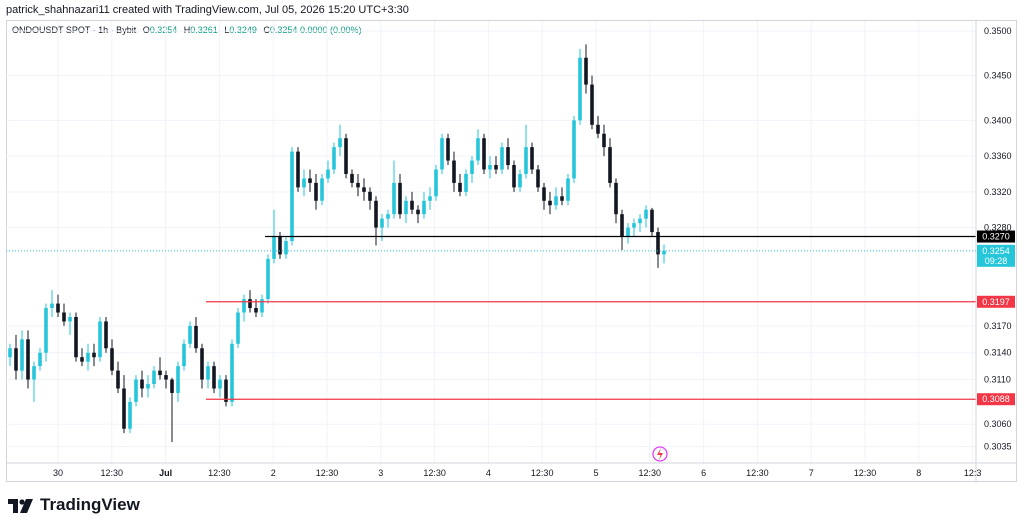 The image size is (1024, 526). I want to click on x-tick-label: 8, so click(918, 473).